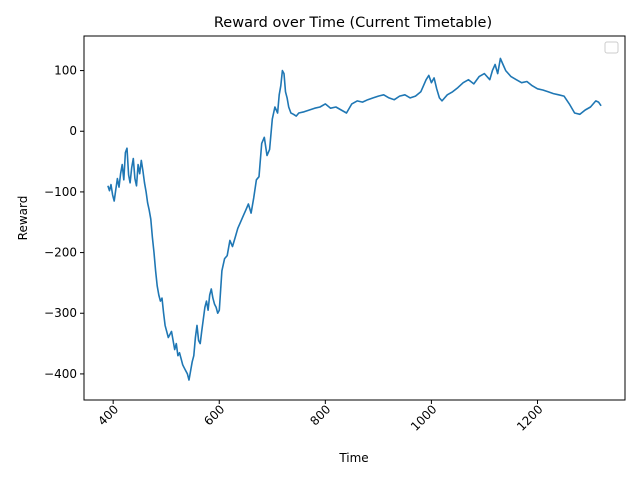 The image size is (640, 480). Describe the element at coordinates (353, 23) in the screenshot. I see `chart-title: Reward over Time (Current Timetable)` at that location.